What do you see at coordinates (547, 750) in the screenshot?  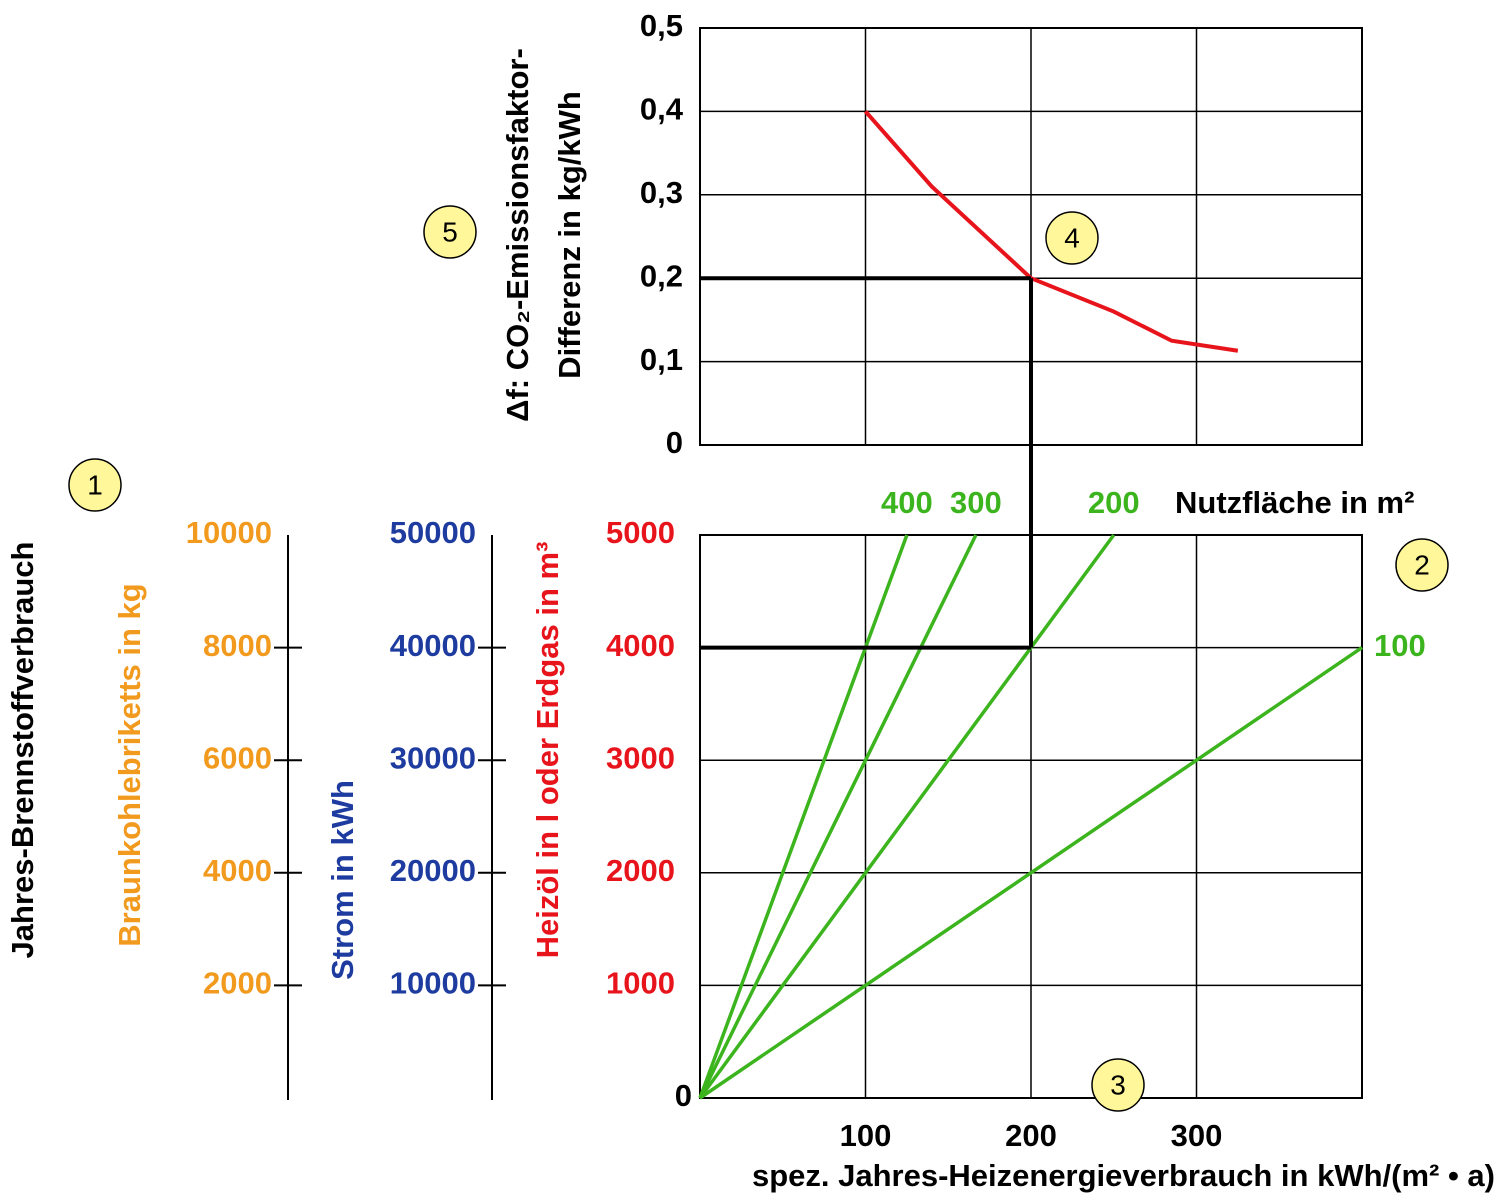 I see `y-axis-label: Heizöl in l oder Erdgas in m³` at bounding box center [547, 750].